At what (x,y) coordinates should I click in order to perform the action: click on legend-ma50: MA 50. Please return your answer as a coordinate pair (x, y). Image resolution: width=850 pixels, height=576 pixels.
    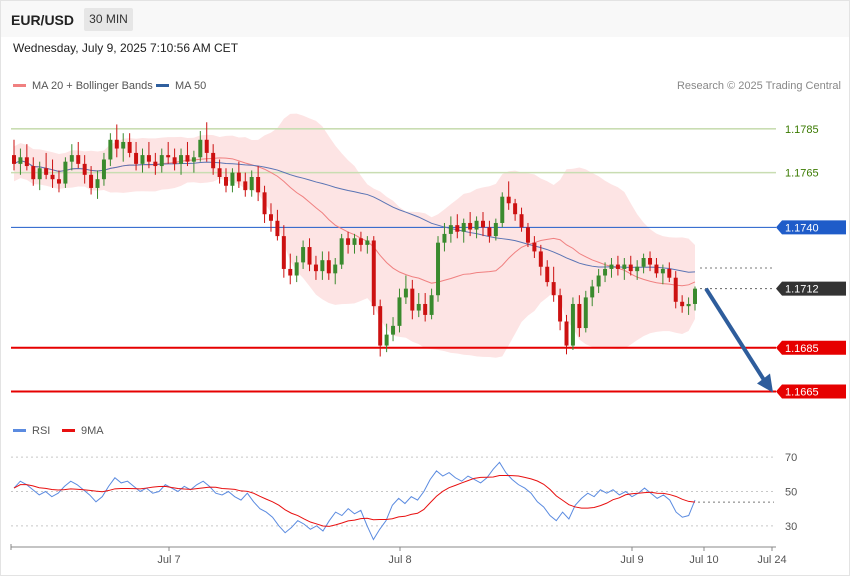
    Looking at the image, I should click on (181, 86).